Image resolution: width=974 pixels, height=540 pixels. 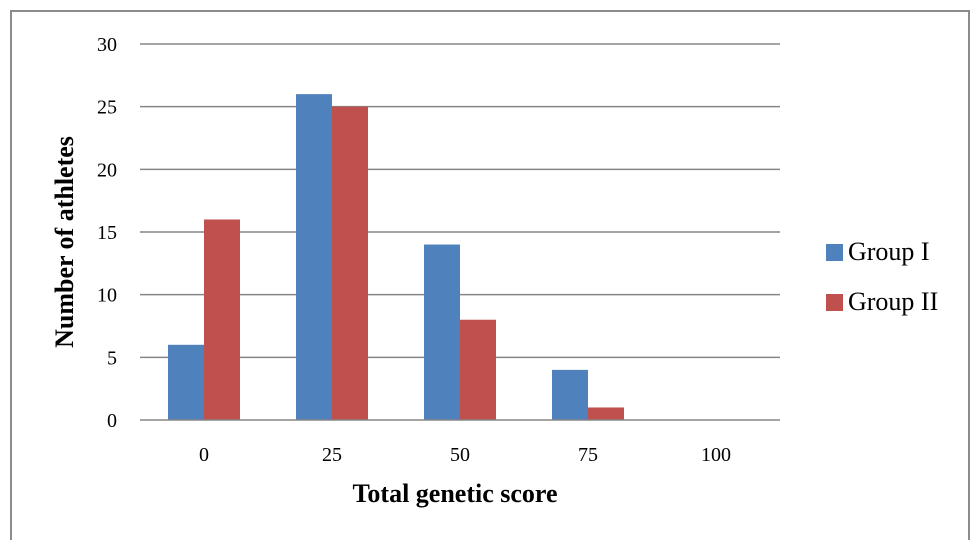 I want to click on x-tick-label-50: 50, so click(x=460, y=455).